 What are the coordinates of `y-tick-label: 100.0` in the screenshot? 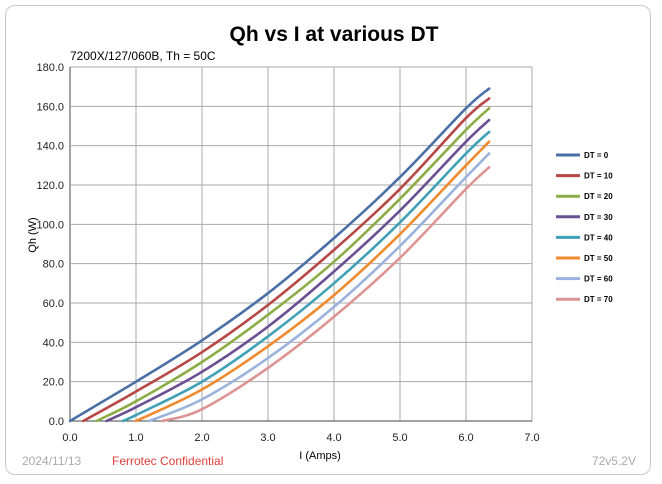 It's located at (50, 225).